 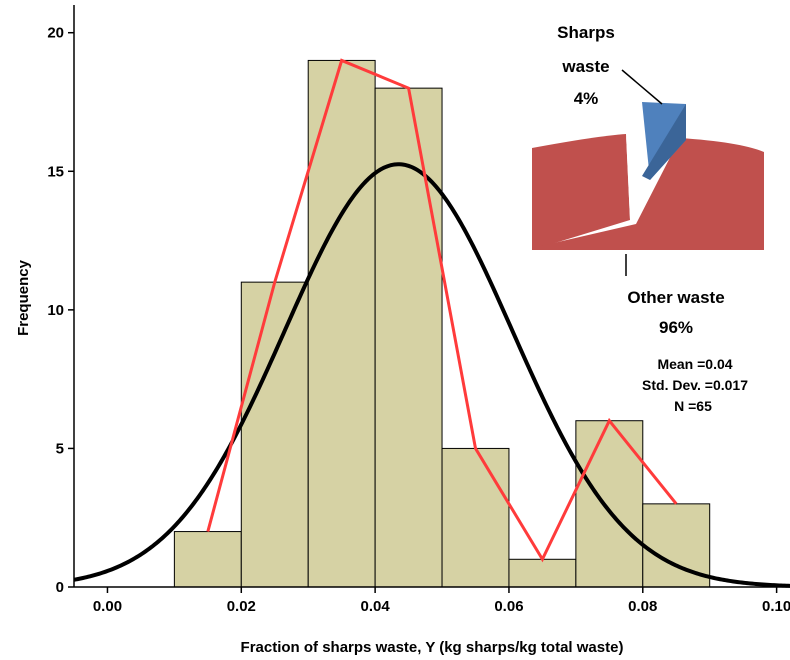 What do you see at coordinates (55, 171) in the screenshot?
I see `y-tick-label: 15` at bounding box center [55, 171].